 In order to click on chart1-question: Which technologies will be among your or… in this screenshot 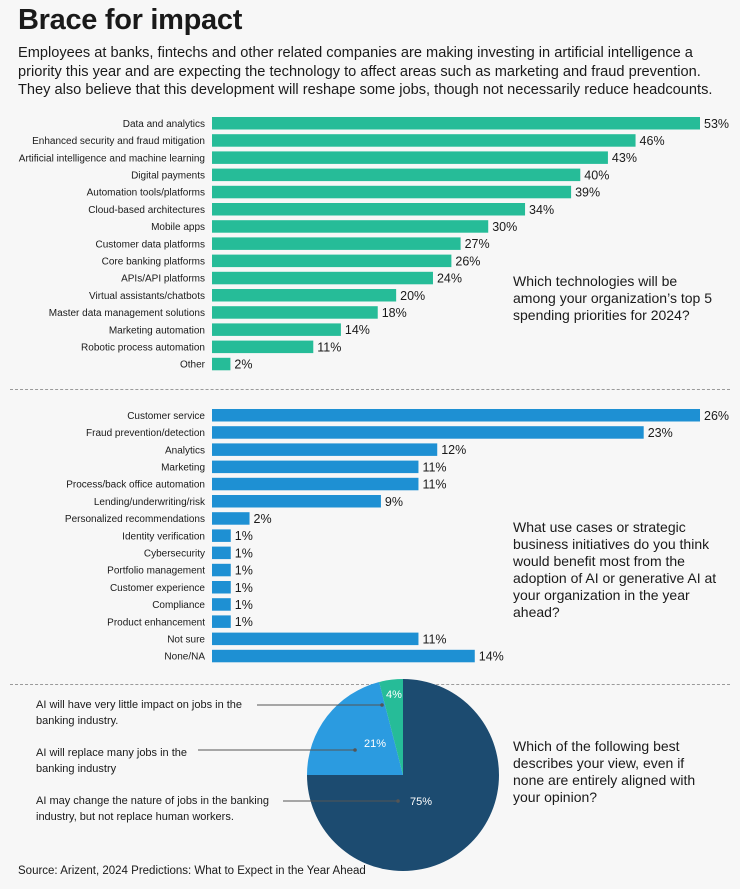, I will do `click(612, 298)`.